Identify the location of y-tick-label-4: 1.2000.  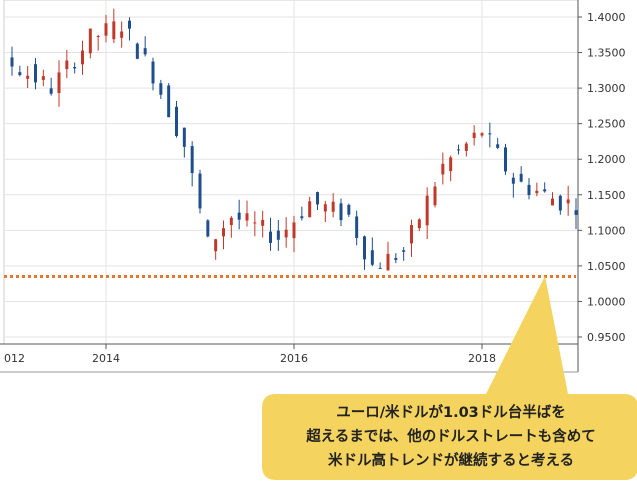
(606, 159).